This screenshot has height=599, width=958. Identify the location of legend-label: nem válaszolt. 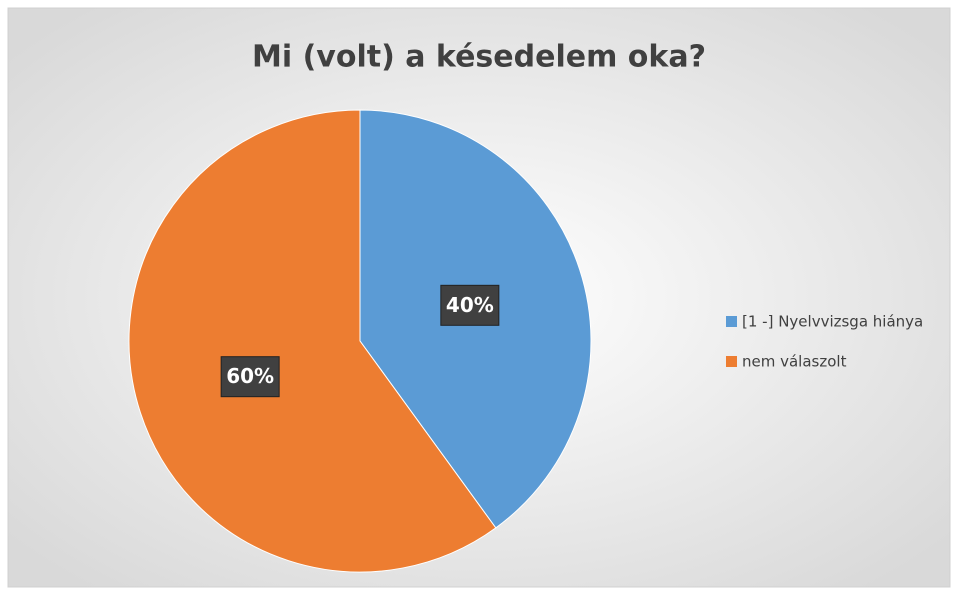
(794, 362).